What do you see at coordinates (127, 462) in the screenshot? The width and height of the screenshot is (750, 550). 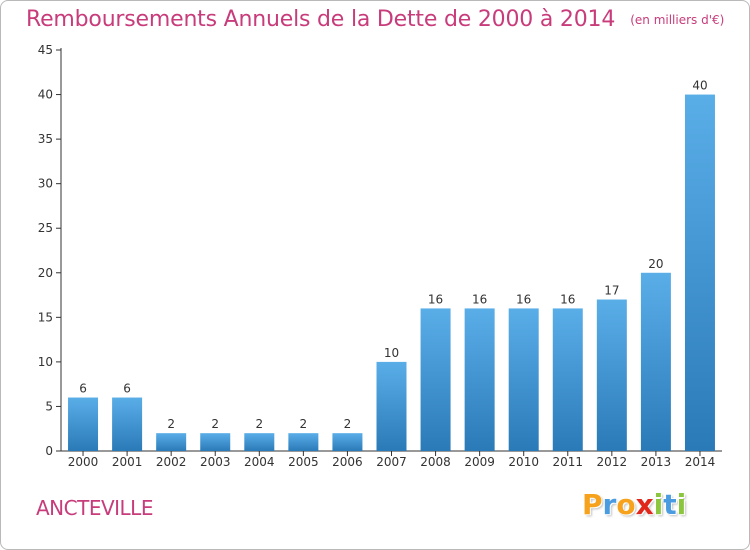 I see `x-tick-label: 2001` at bounding box center [127, 462].